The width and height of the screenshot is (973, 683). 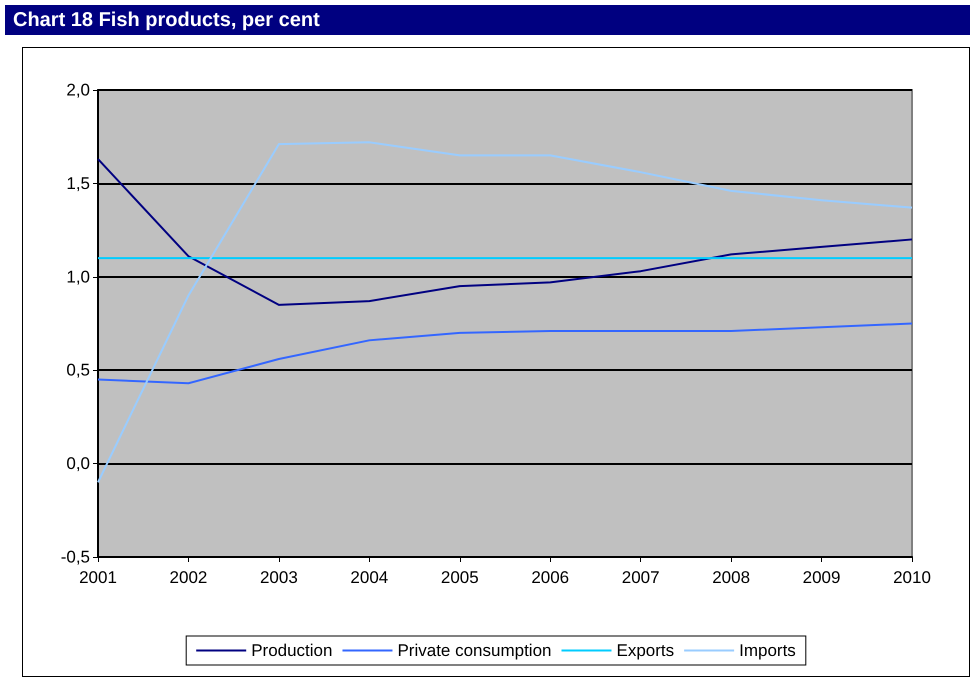 What do you see at coordinates (98, 577) in the screenshot?
I see `x-tick-label: 2001` at bounding box center [98, 577].